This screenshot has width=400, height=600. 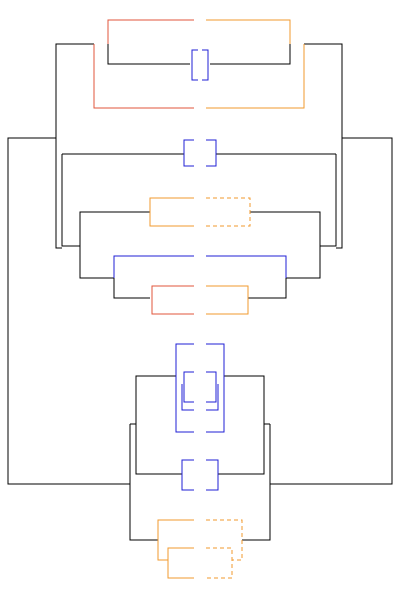 I want to click on lower-blue-outer-left, so click(x=184, y=388).